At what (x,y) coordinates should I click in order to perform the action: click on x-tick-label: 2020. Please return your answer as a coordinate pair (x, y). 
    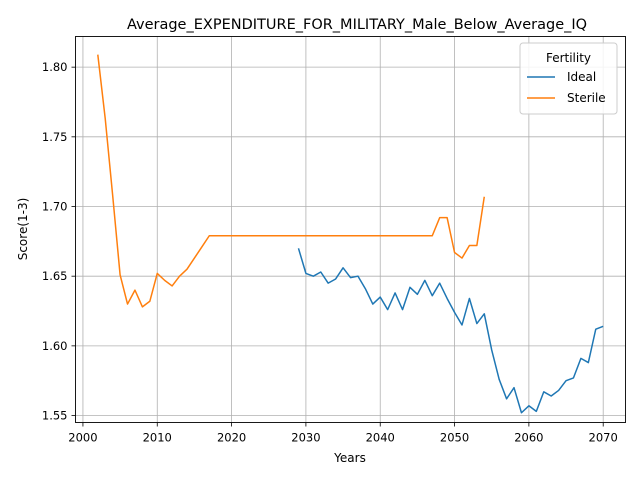
    Looking at the image, I should click on (231, 438).